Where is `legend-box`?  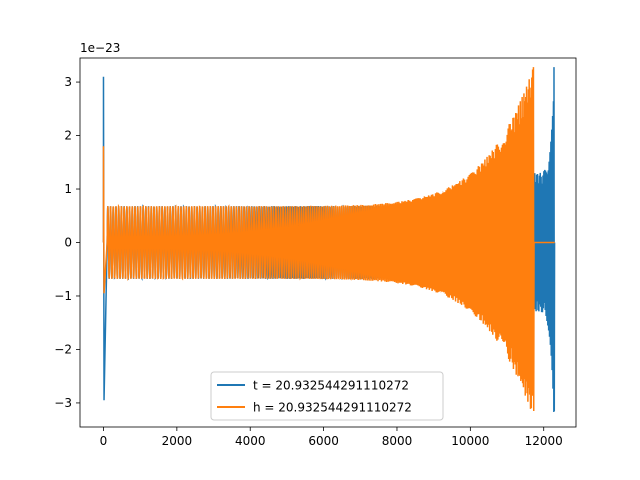
legend-box is located at coordinates (327, 396).